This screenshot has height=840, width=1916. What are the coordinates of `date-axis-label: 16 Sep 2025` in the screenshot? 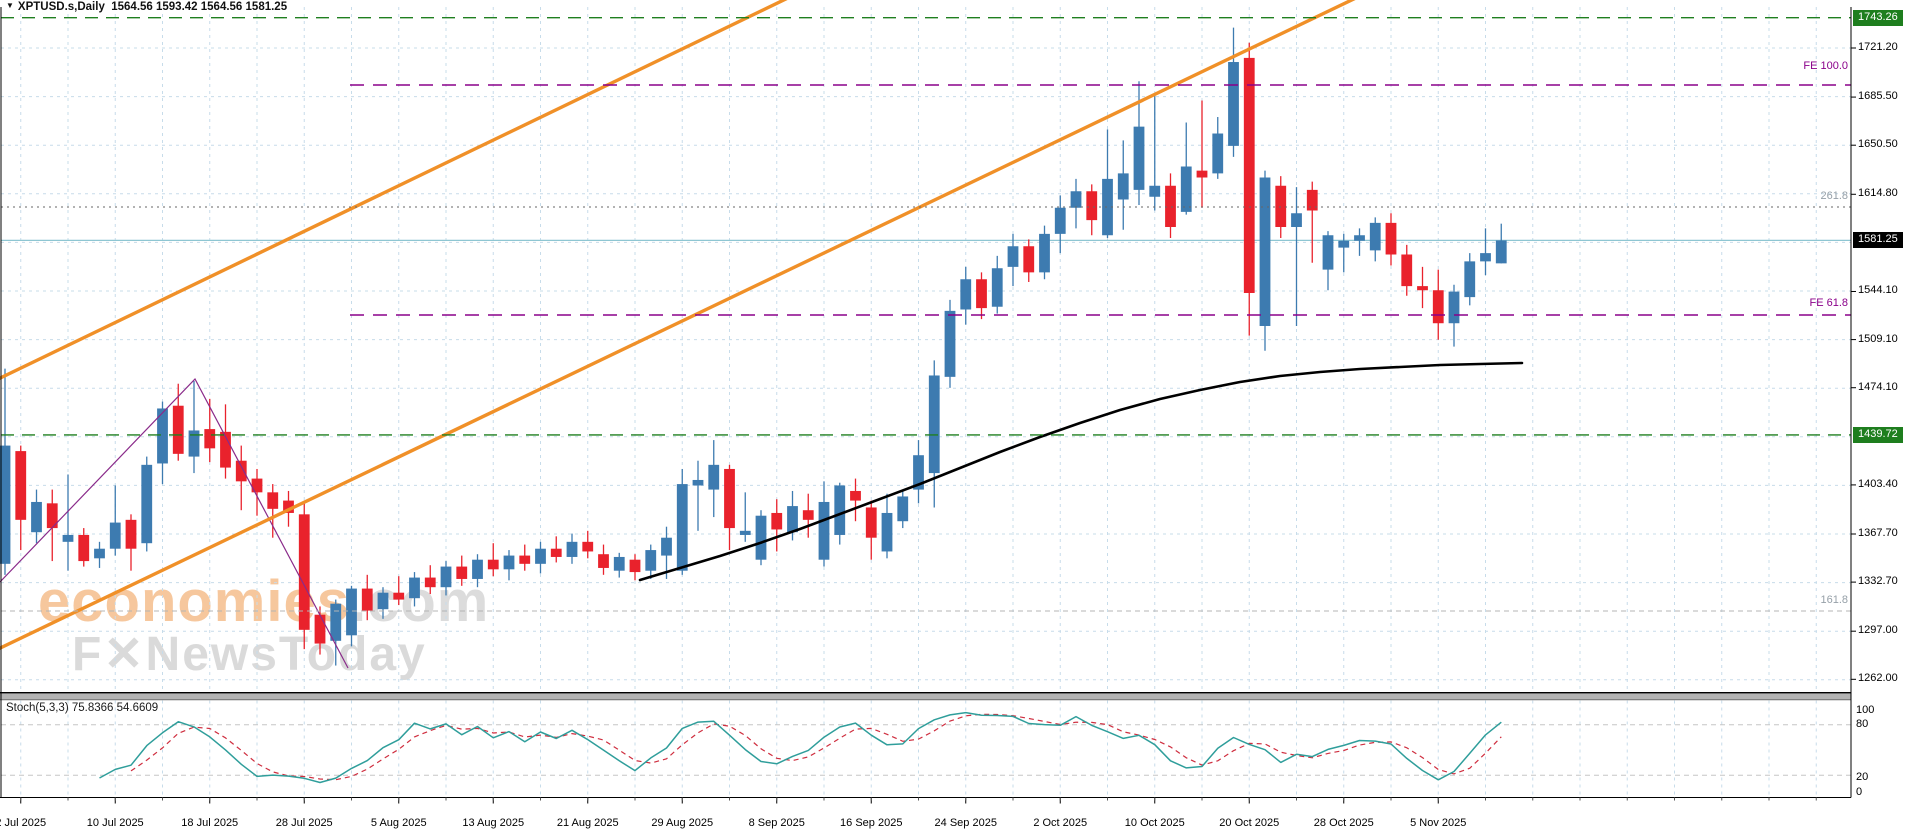 It's located at (871, 823).